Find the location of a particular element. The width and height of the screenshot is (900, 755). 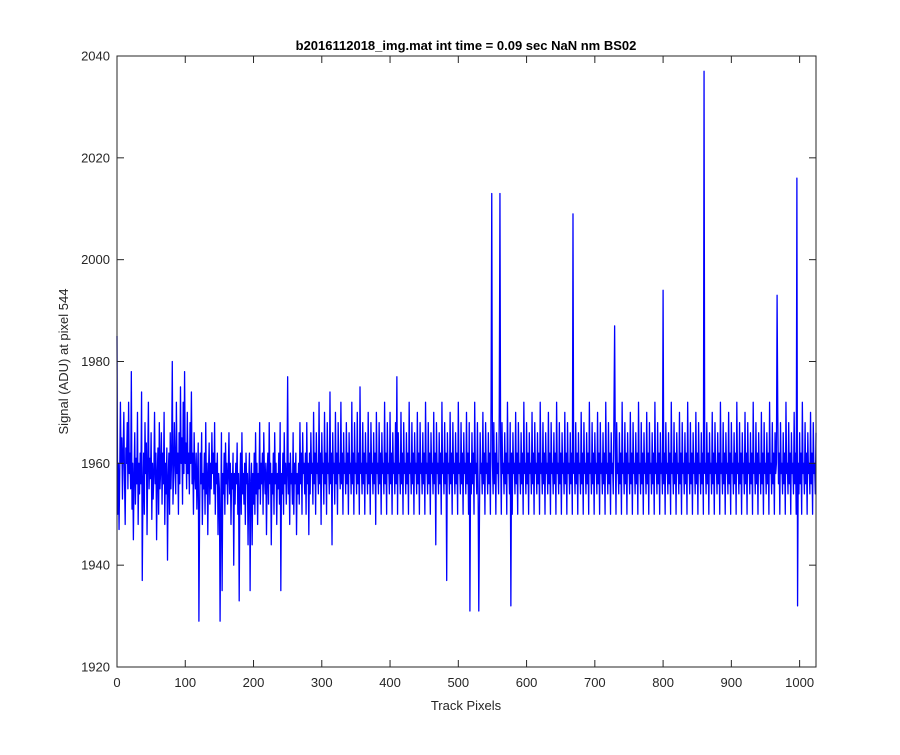

x-axis-label: Track Pixels is located at coordinates (466, 705).